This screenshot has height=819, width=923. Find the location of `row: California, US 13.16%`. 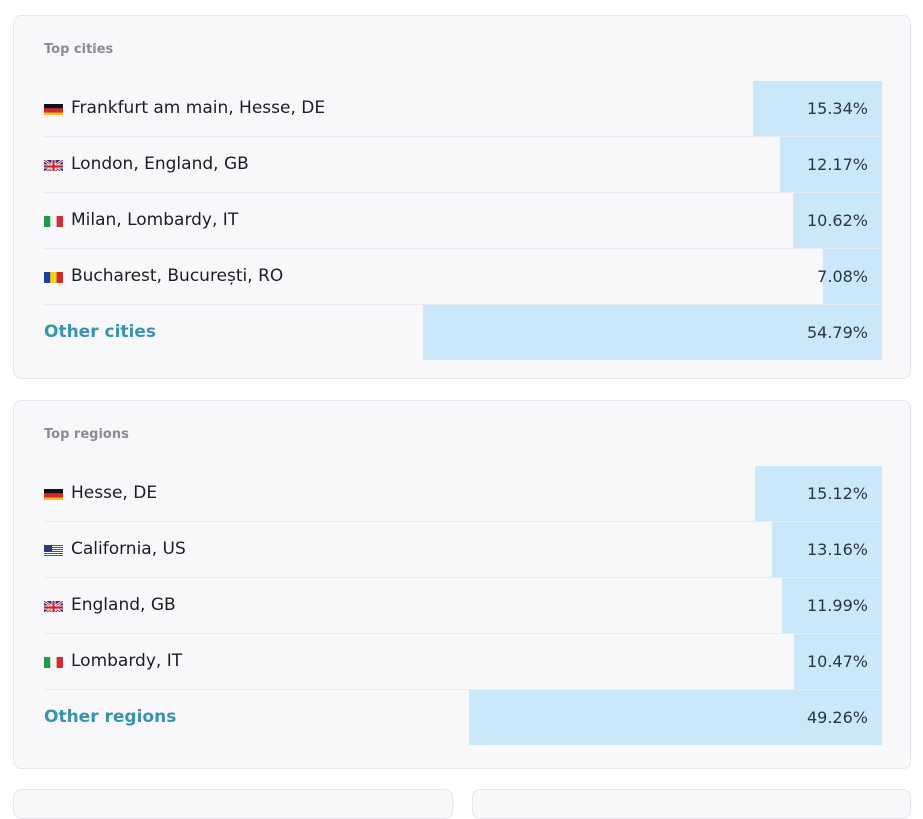

row: California, US 13.16% is located at coordinates (463, 550).